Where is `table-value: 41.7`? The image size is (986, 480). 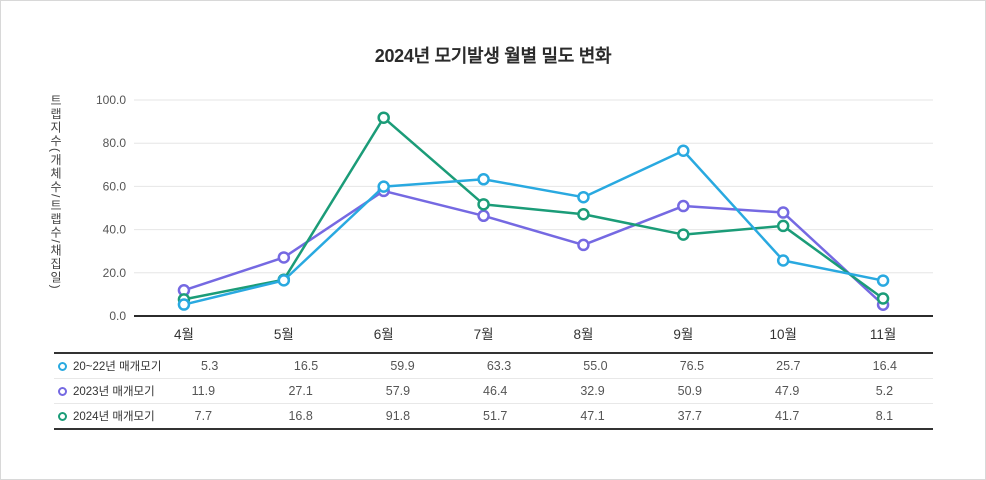 table-value: 41.7 is located at coordinates (787, 416).